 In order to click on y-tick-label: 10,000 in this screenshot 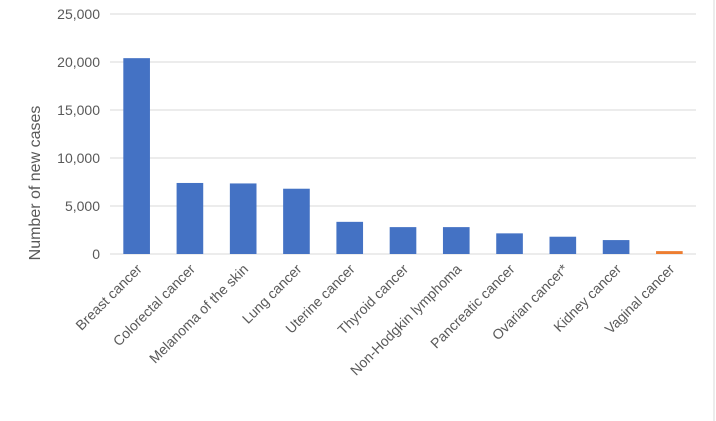, I will do `click(78, 158)`.